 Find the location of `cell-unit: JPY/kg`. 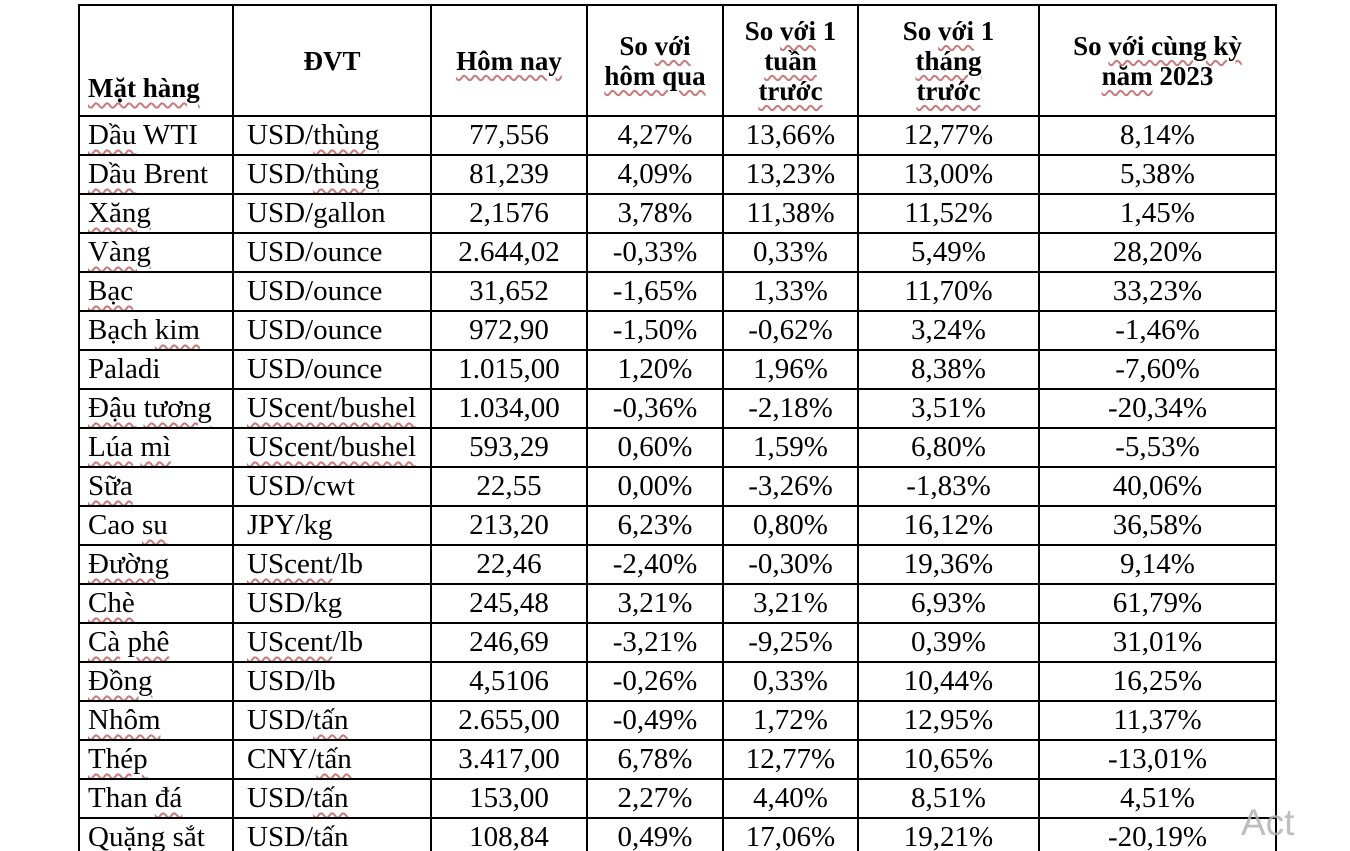

cell-unit: JPY/kg is located at coordinates (332, 525).